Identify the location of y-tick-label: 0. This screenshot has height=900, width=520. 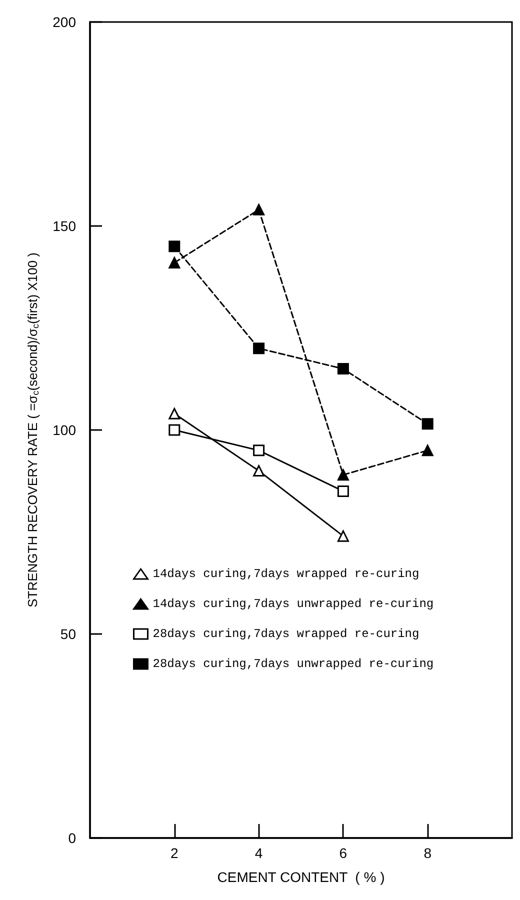
(72, 838).